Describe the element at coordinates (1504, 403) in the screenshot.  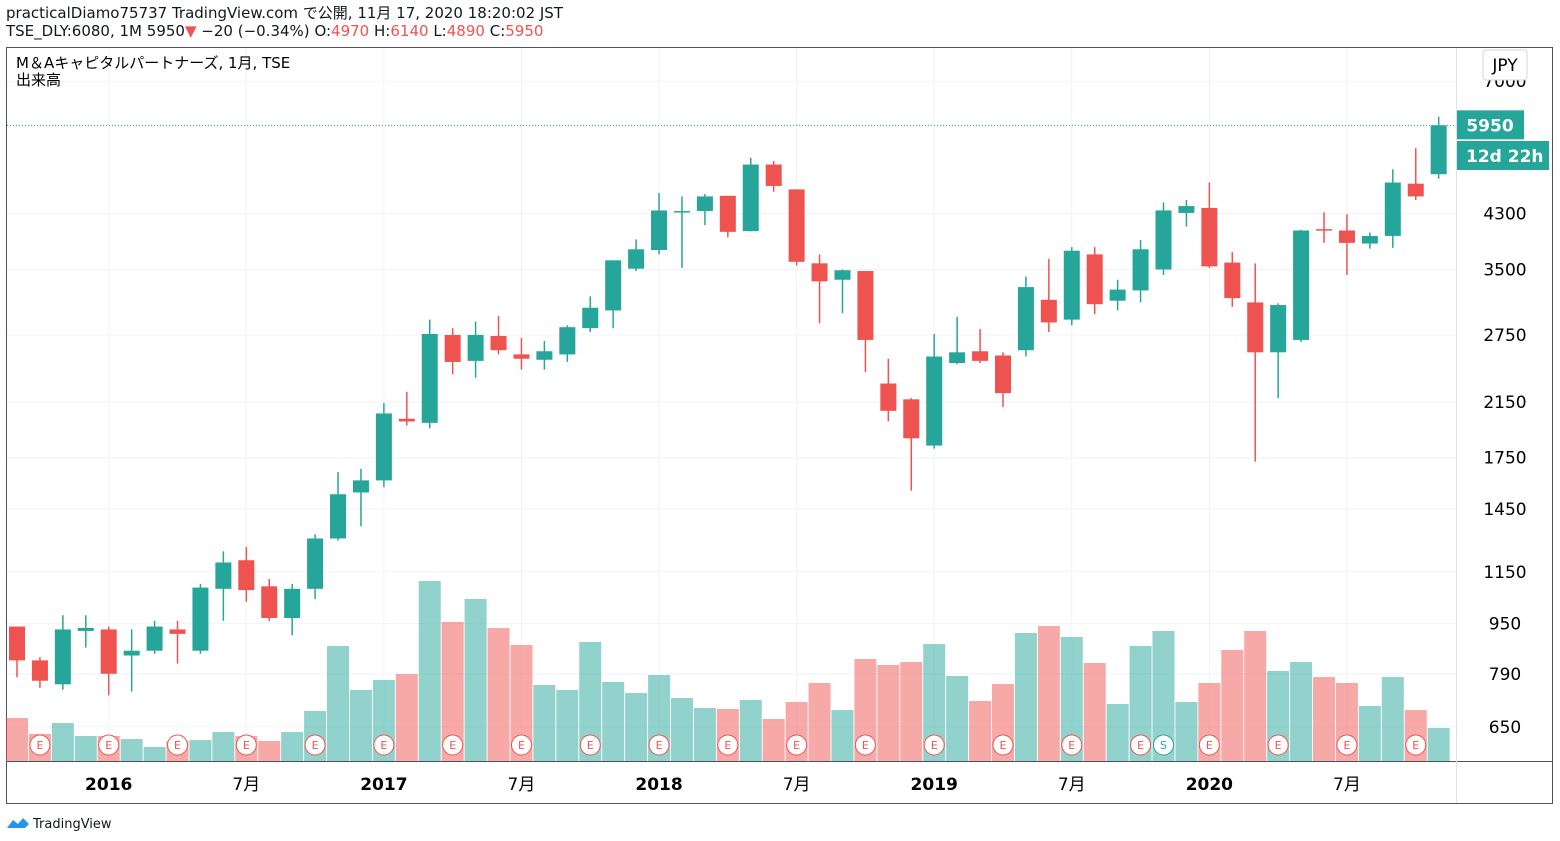
I see `y-tick-label: 2150` at that location.